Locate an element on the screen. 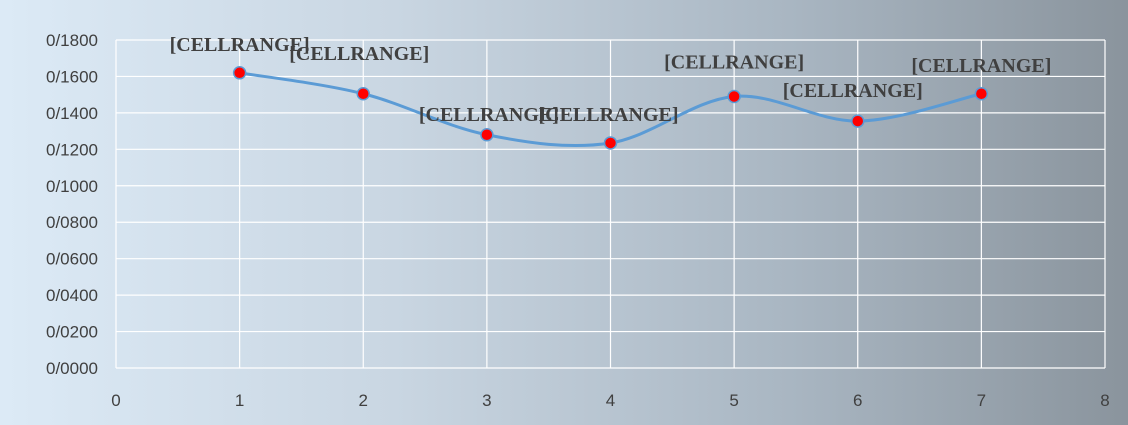 This screenshot has height=425, width=1128. x-tick-label: 4 is located at coordinates (610, 400).